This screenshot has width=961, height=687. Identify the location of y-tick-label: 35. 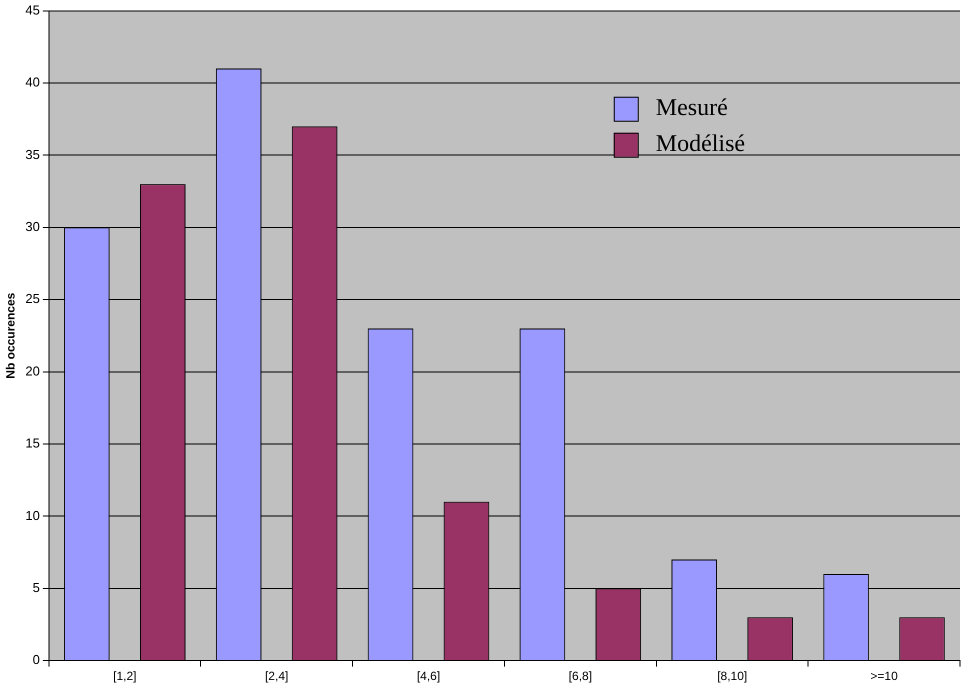
(32, 154).